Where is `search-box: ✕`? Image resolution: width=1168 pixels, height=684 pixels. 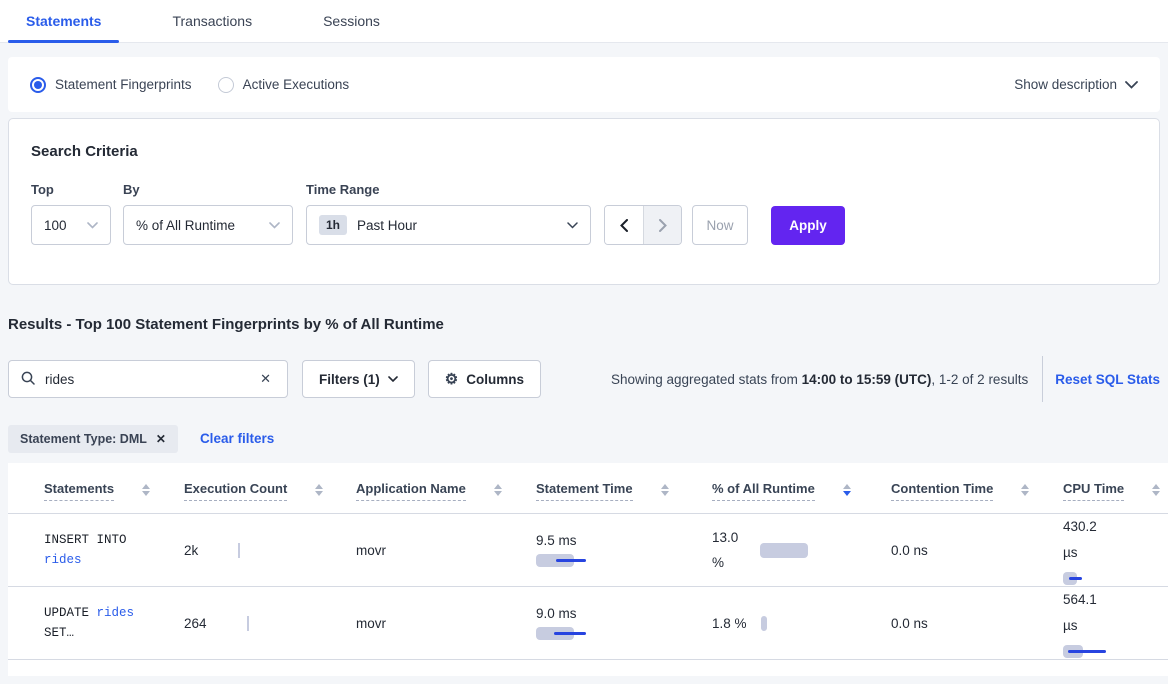
search-box: ✕ is located at coordinates (148, 379).